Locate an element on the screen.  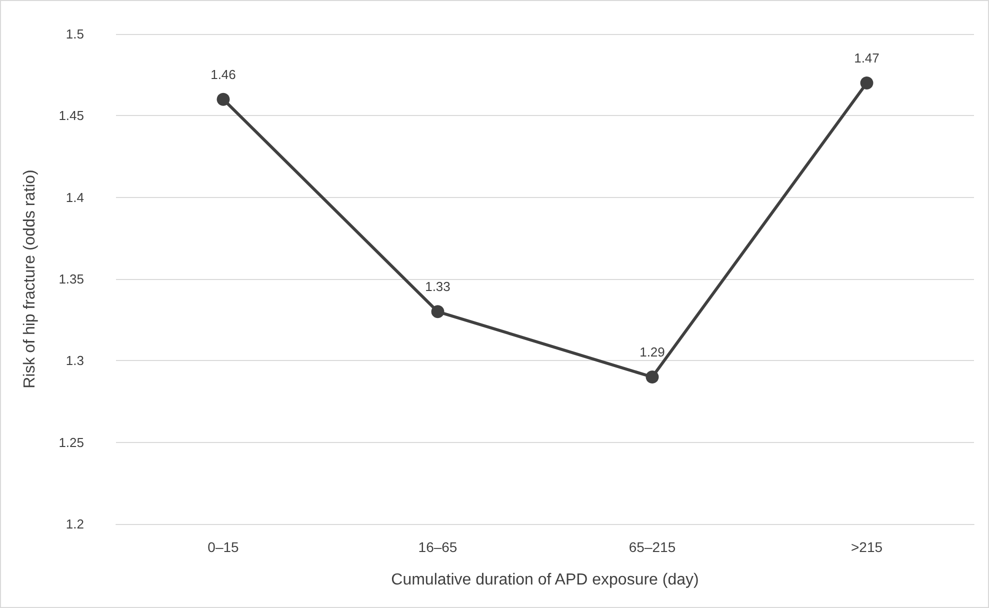
x-tick-label: 65–215 is located at coordinates (652, 547).